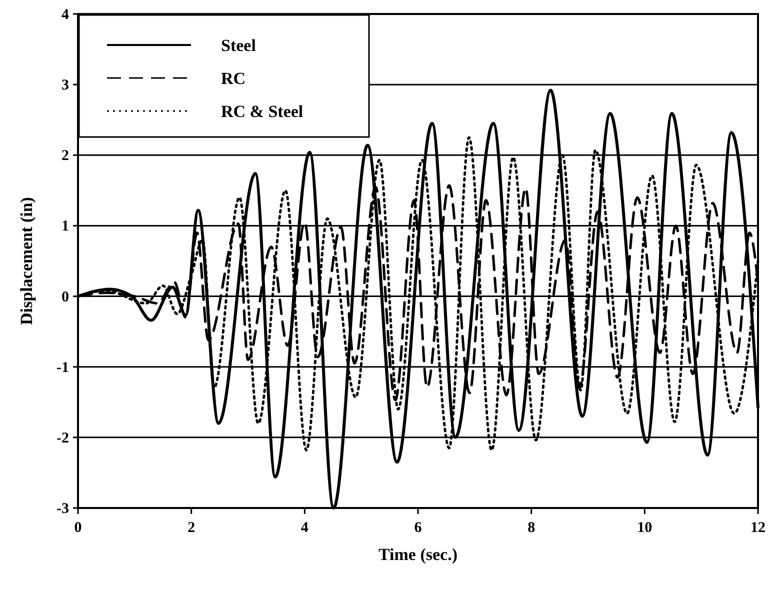 The width and height of the screenshot is (774, 594). Describe the element at coordinates (758, 528) in the screenshot. I see `x-tick-label: 12` at that location.